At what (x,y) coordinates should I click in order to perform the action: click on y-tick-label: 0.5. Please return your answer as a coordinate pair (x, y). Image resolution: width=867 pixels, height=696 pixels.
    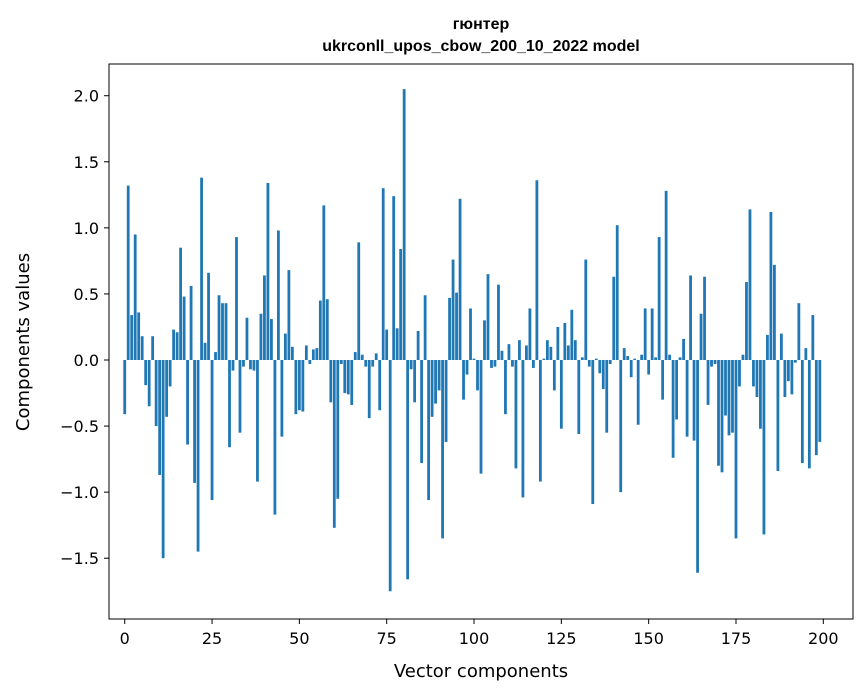
    Looking at the image, I should click on (86, 294).